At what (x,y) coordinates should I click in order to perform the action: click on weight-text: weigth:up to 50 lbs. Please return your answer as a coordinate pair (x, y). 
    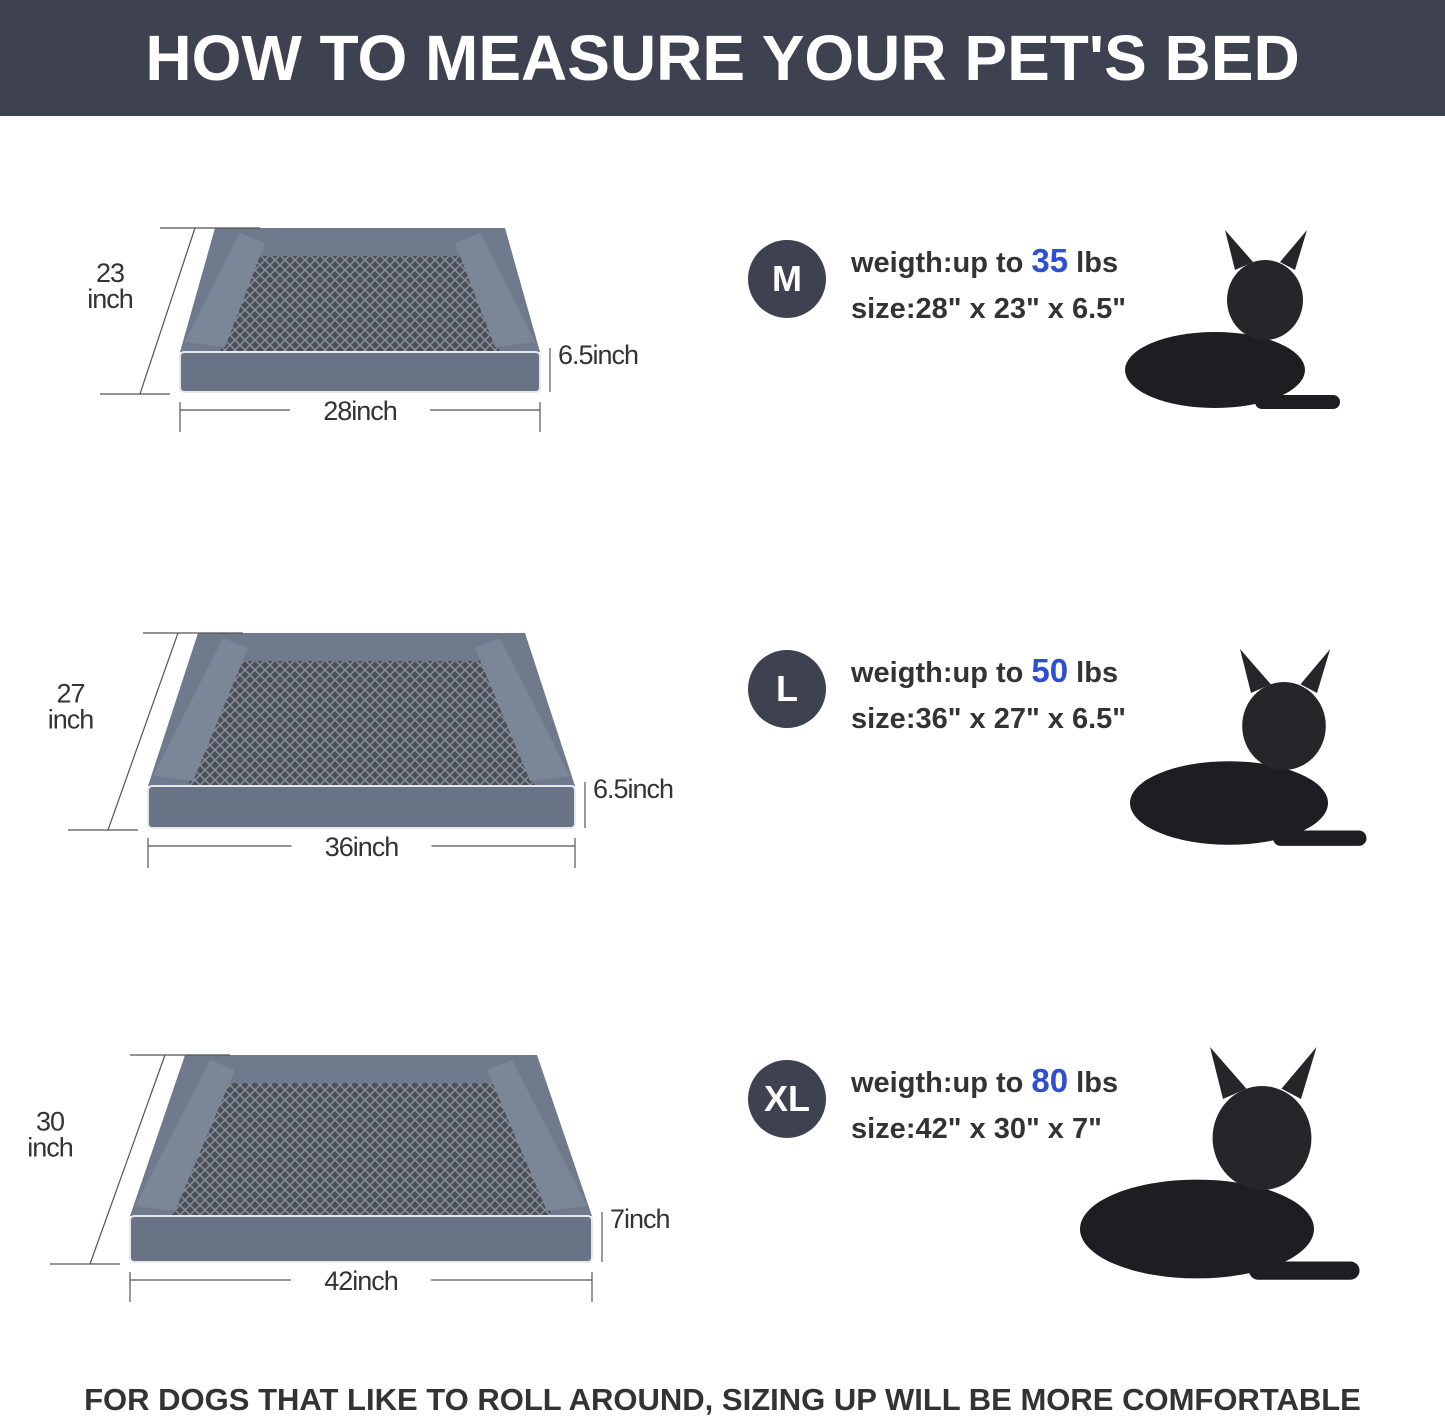
    Looking at the image, I should click on (988, 672).